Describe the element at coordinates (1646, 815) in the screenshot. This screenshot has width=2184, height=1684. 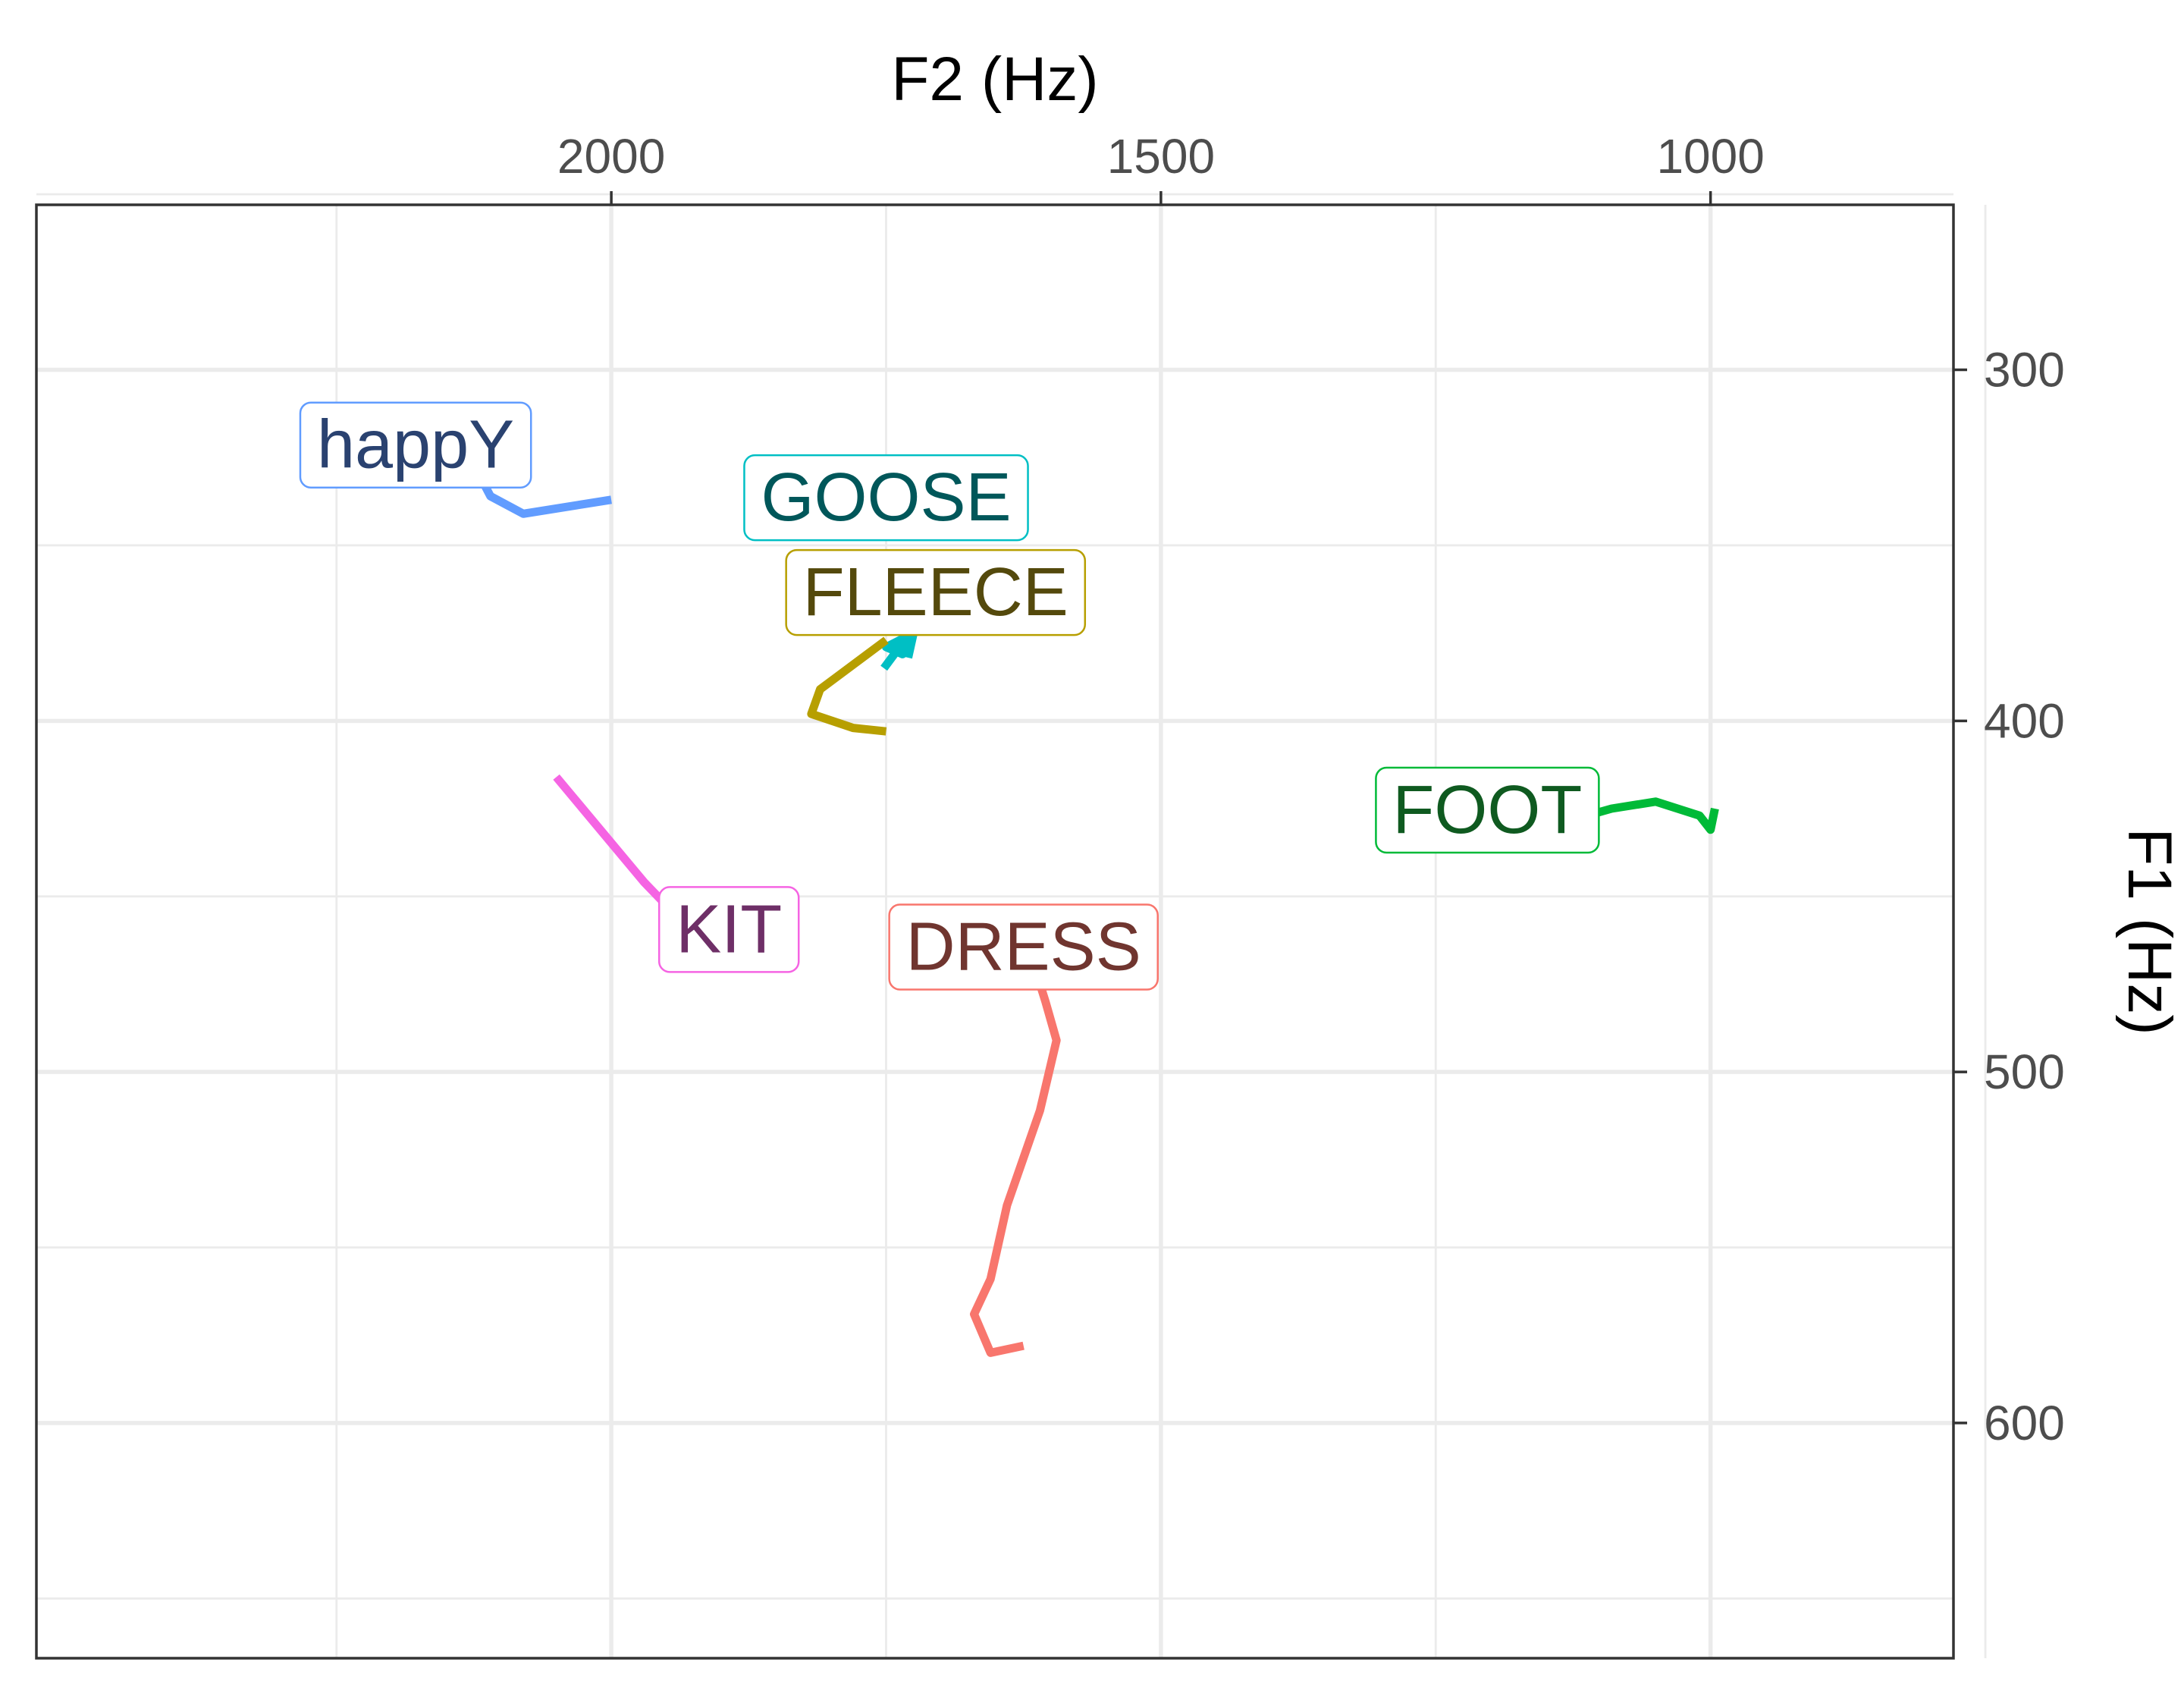
I see `trajectory-foot` at that location.